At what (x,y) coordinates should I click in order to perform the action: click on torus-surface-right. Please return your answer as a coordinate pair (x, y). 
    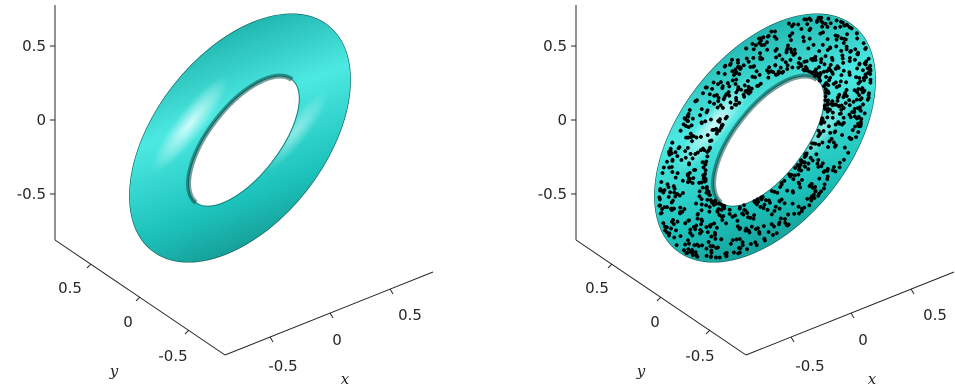
    Looking at the image, I should click on (765, 138).